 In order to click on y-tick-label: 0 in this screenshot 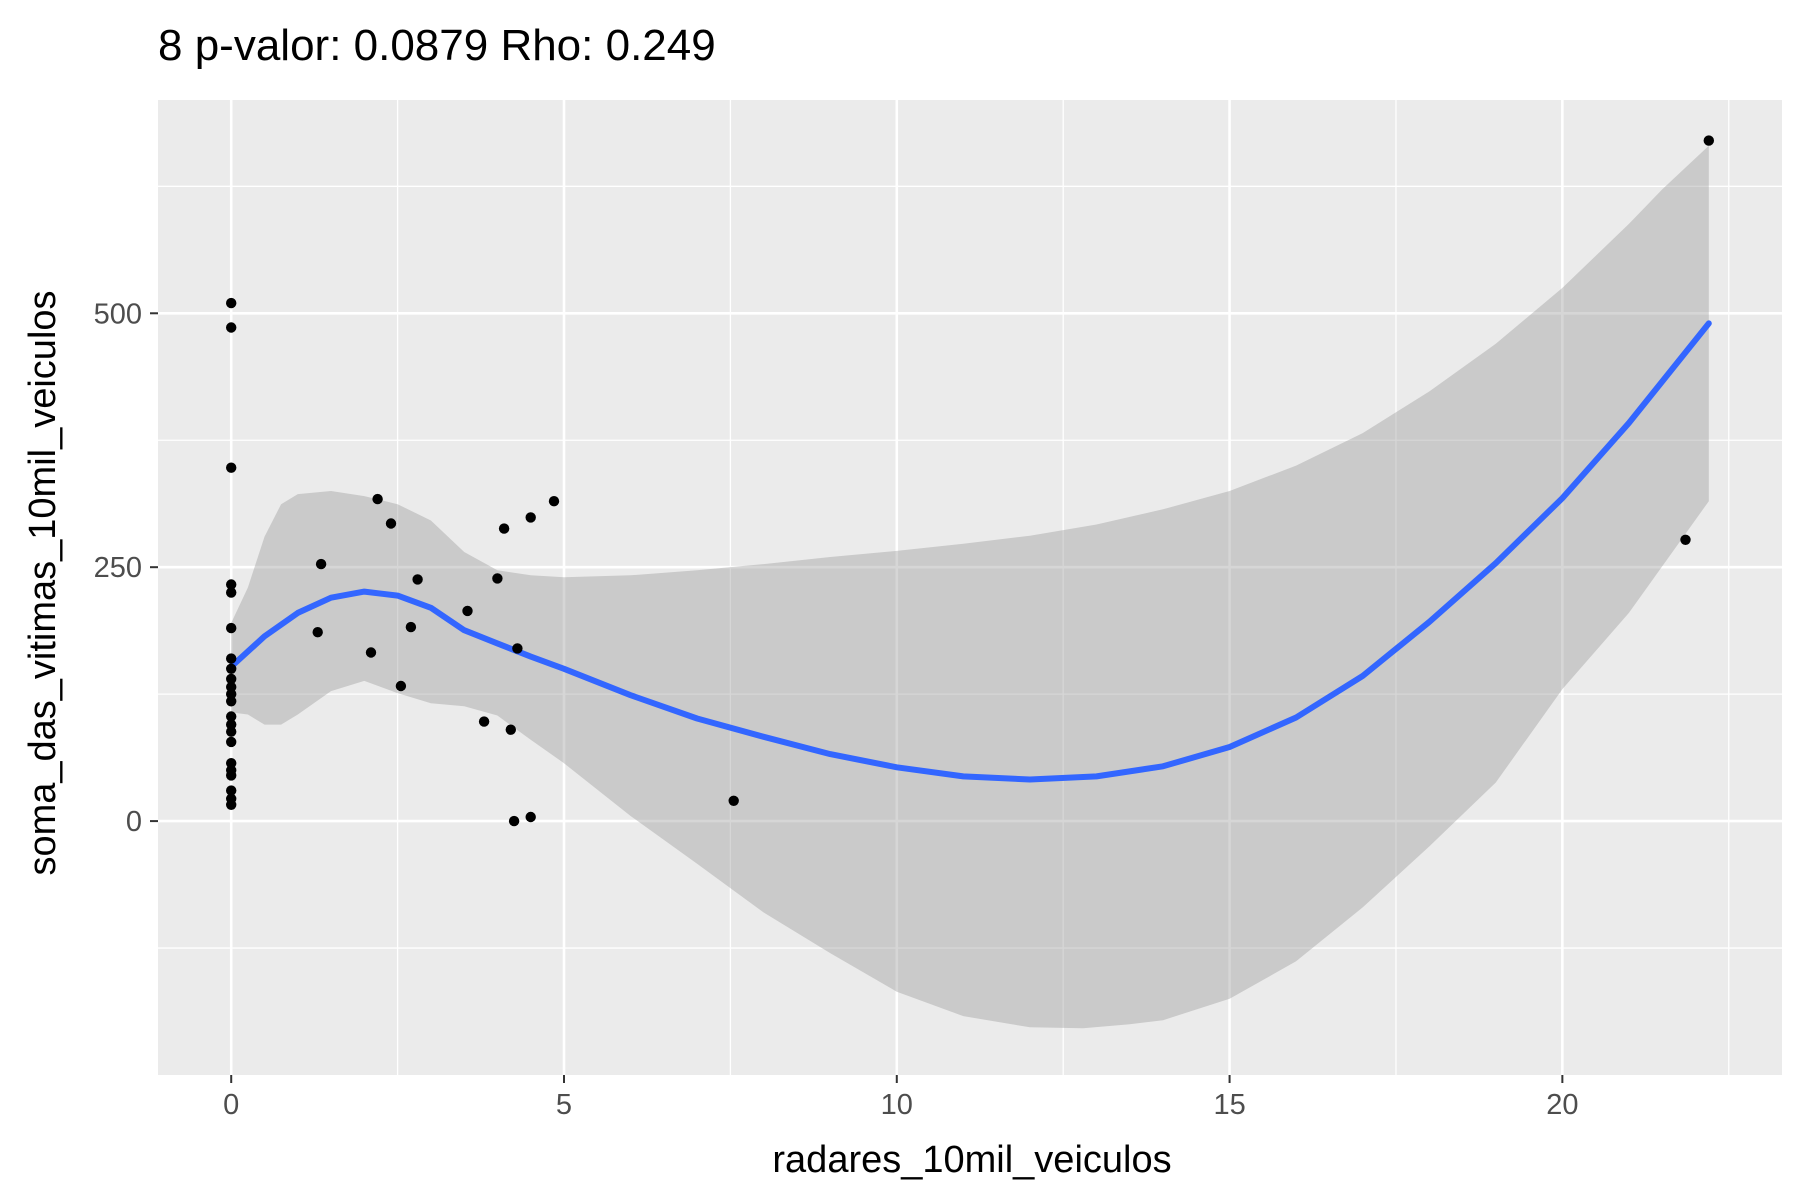, I will do `click(134, 822)`.